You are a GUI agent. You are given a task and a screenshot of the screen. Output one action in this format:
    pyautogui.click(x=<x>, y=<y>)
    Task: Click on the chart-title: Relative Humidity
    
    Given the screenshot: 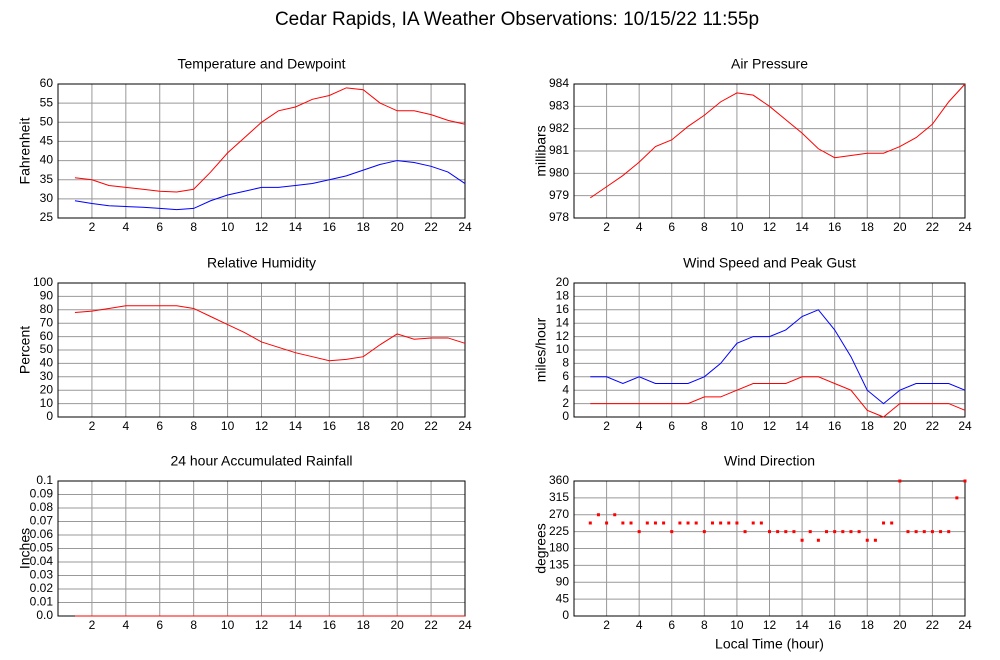 What is the action you would take?
    pyautogui.click(x=261, y=263)
    